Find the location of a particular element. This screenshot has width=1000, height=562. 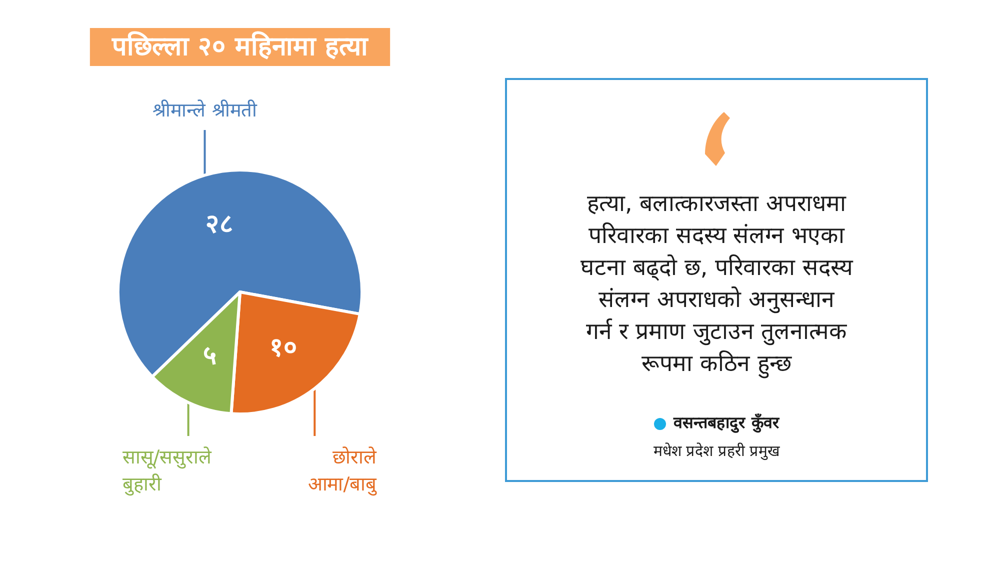

data-label: ५ is located at coordinates (210, 356).